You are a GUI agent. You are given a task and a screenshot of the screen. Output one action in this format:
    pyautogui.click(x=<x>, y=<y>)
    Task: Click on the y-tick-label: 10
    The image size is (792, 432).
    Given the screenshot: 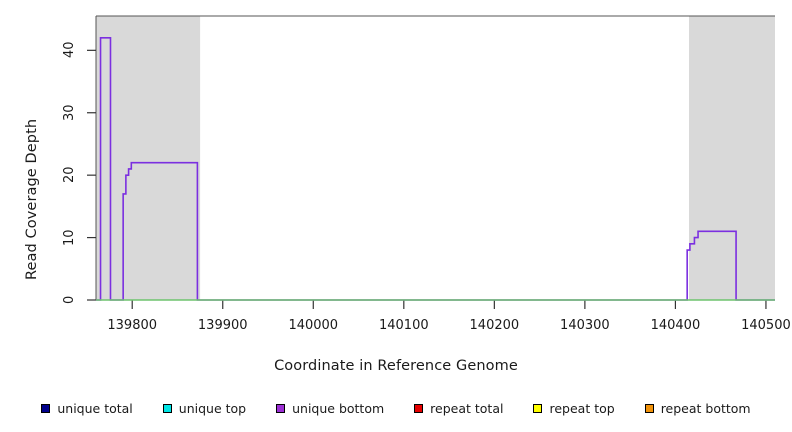 What is the action you would take?
    pyautogui.click(x=69, y=237)
    